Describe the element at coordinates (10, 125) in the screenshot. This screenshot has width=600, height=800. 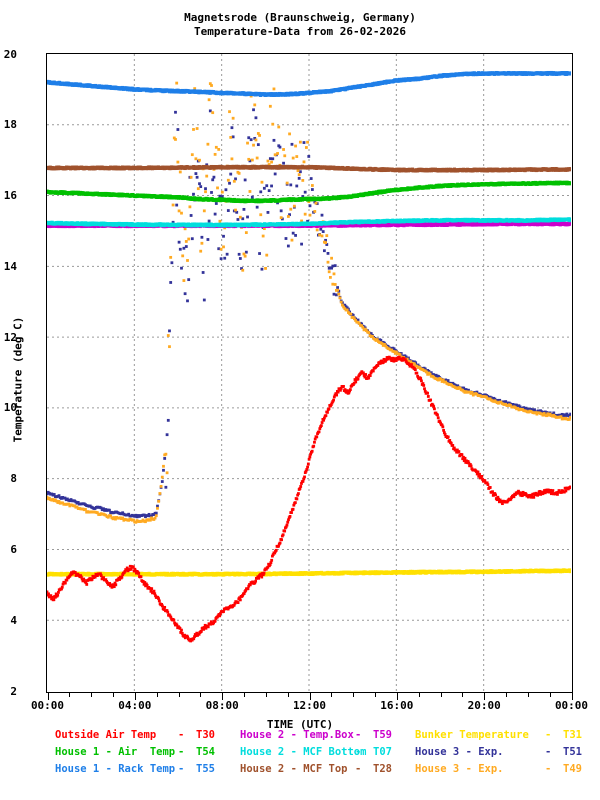
I see `y-tick-label: 18` at that location.